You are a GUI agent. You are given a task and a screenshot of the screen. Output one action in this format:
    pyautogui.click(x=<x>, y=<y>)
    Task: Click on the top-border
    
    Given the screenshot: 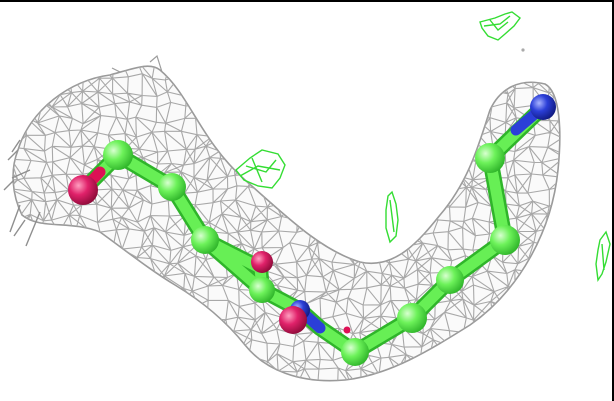 What is the action you would take?
    pyautogui.click(x=307, y=1)
    